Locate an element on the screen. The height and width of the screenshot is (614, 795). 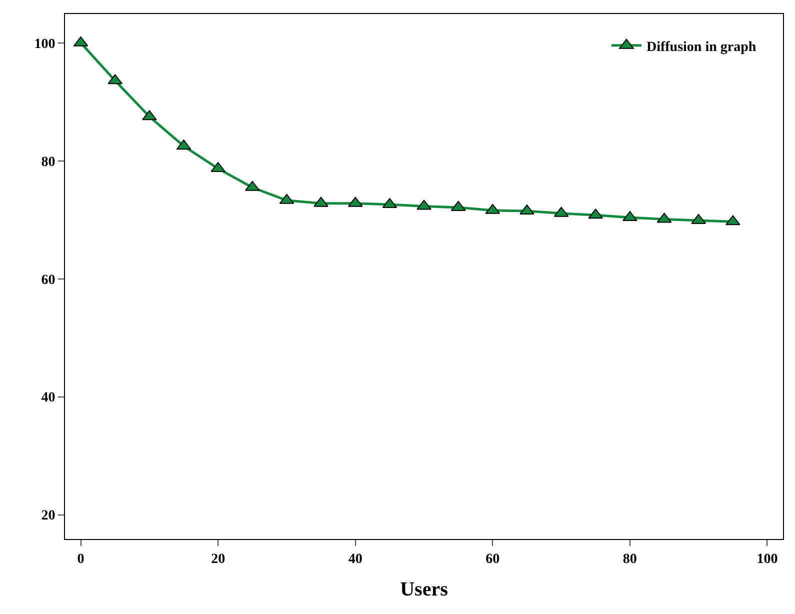
x-tick-label: 0 is located at coordinates (80, 559).